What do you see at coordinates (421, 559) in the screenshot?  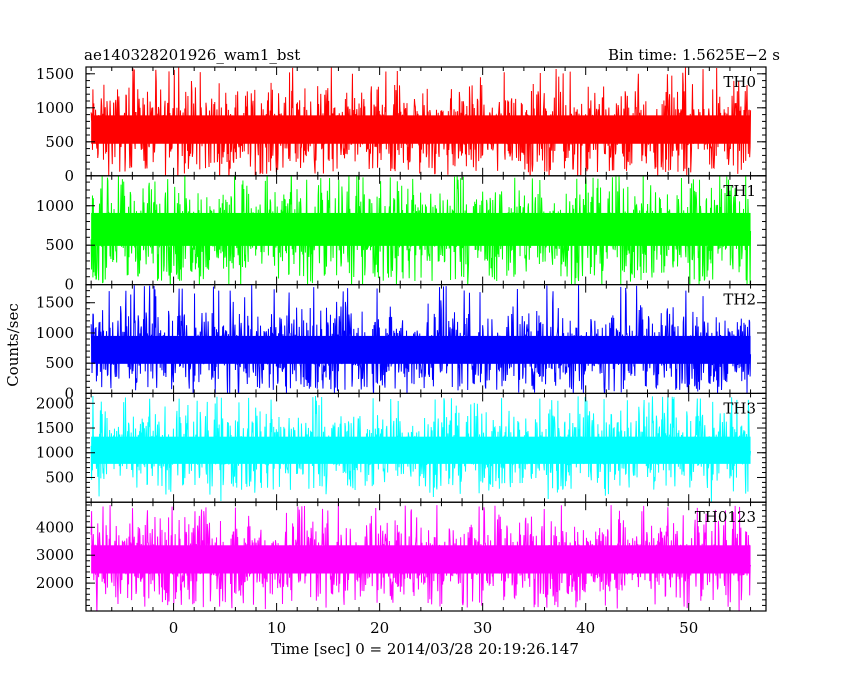 I see `series-band-th0123` at bounding box center [421, 559].